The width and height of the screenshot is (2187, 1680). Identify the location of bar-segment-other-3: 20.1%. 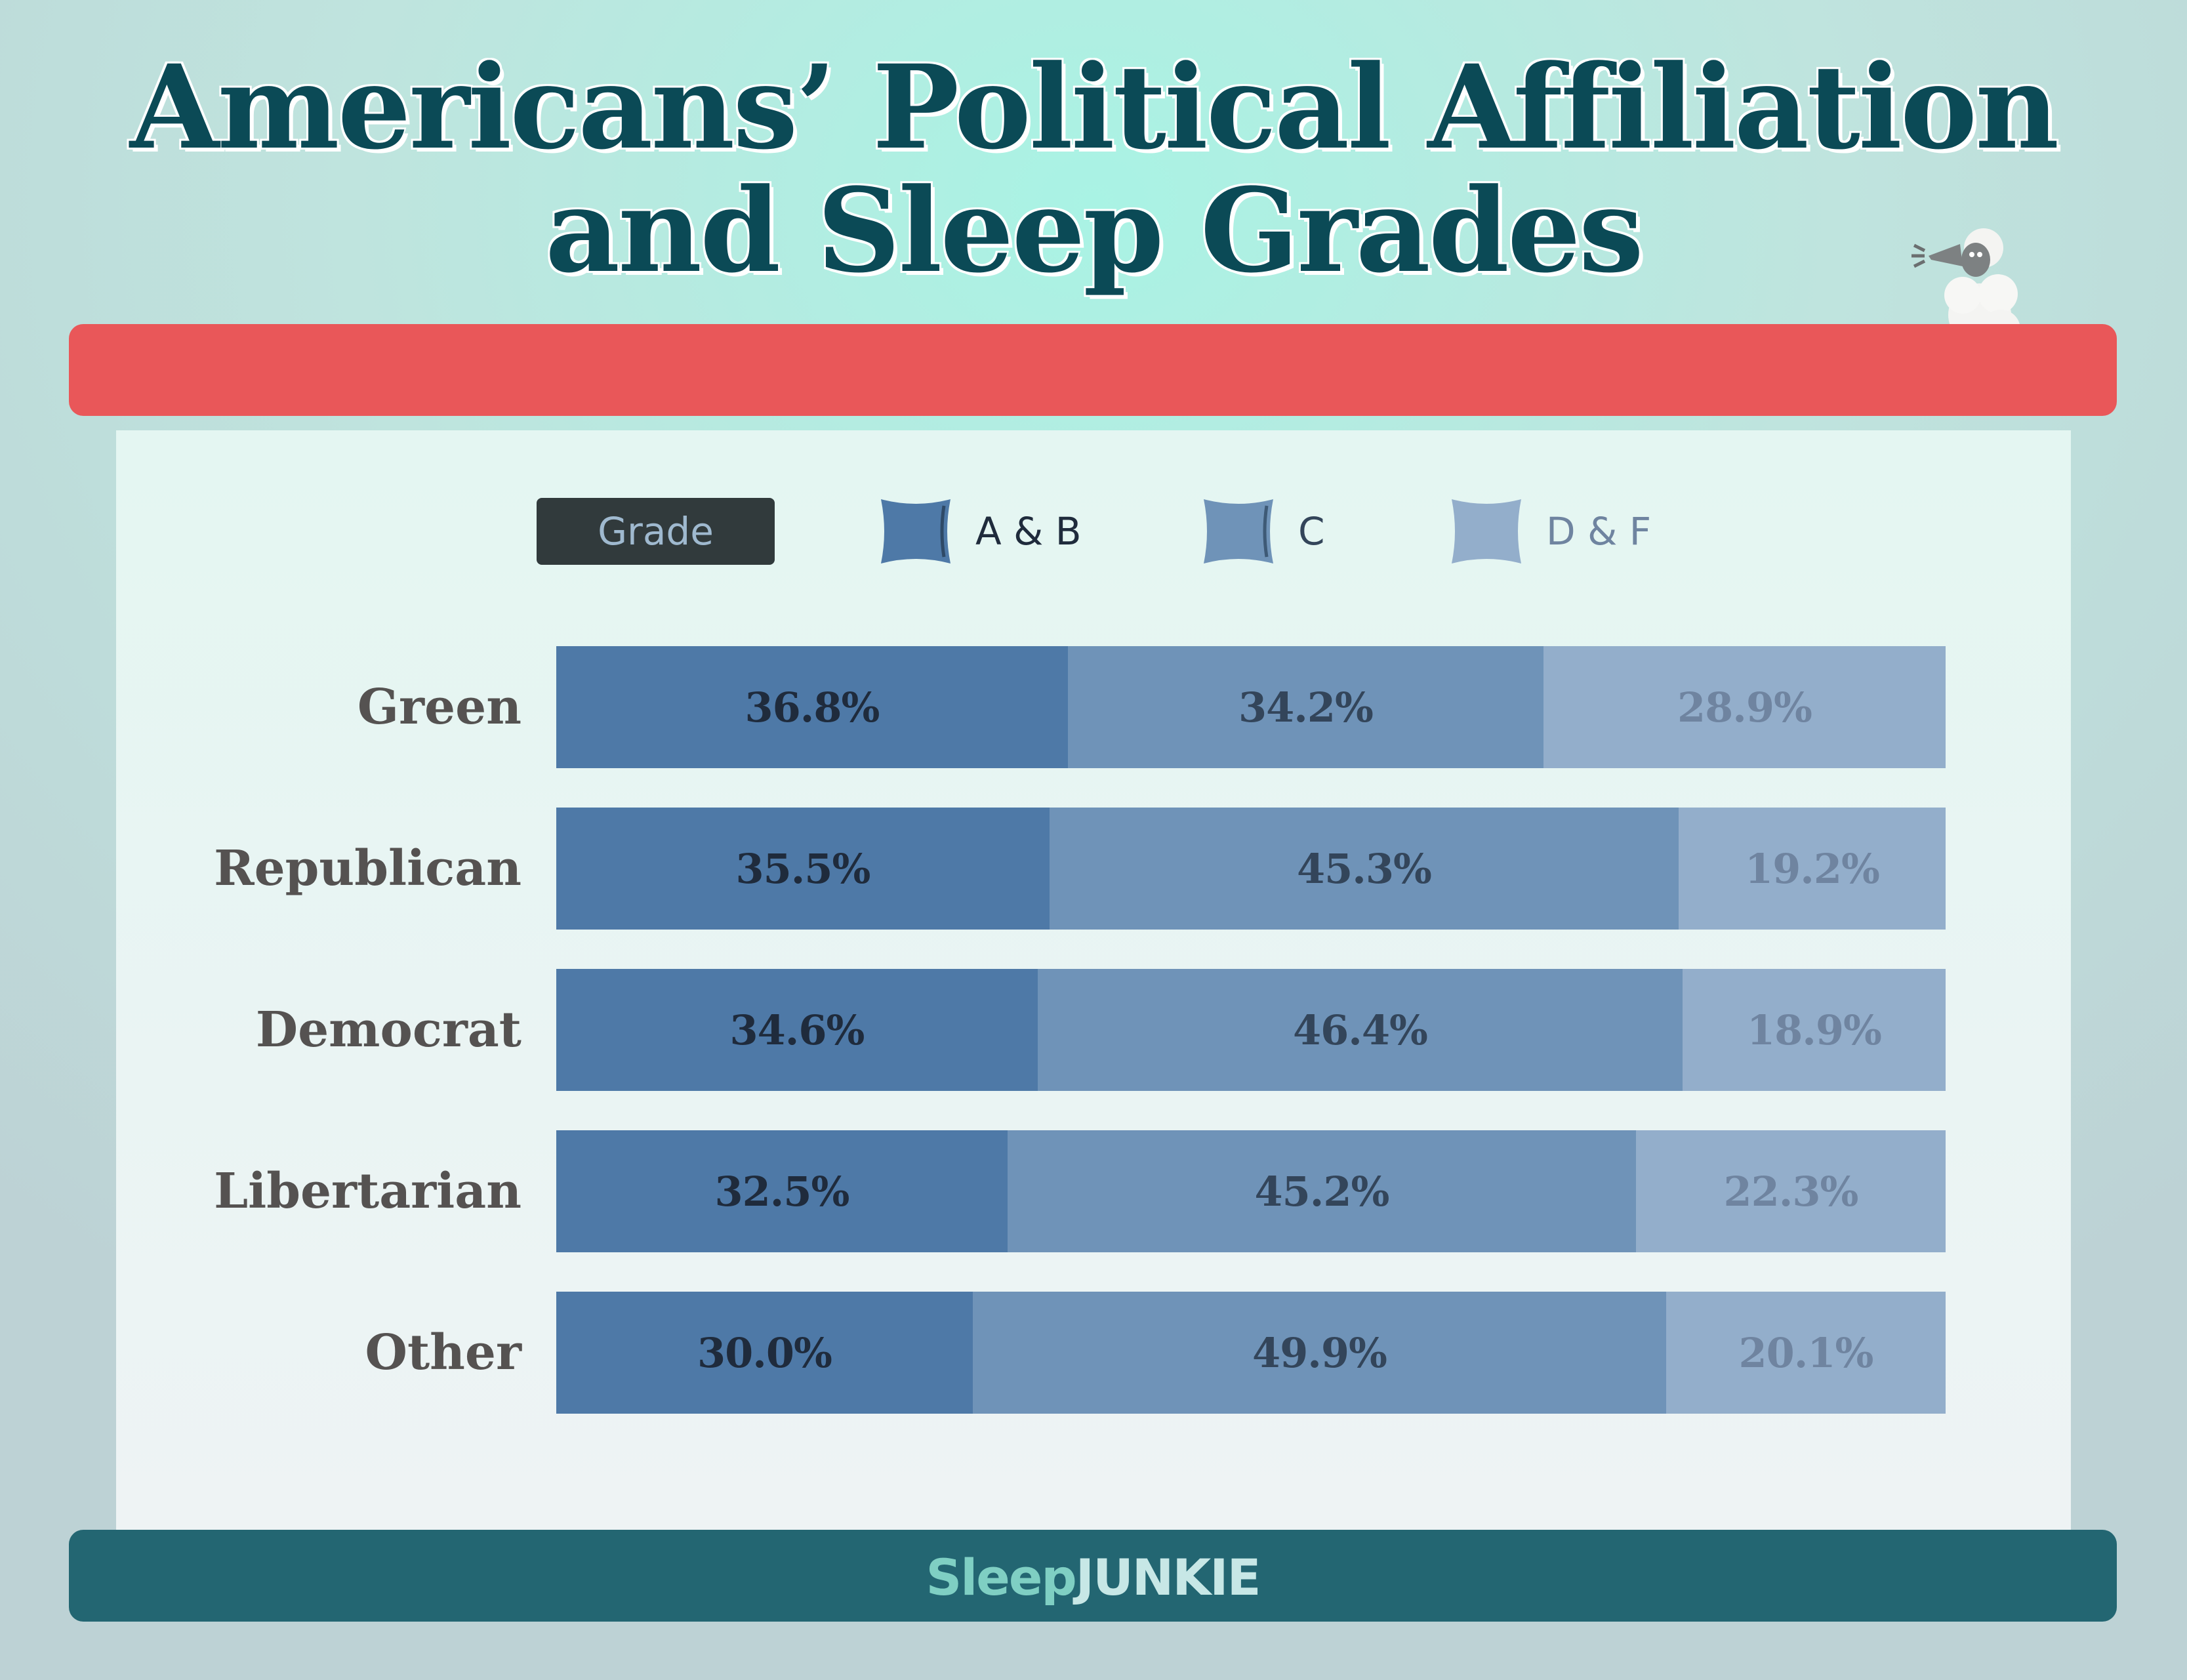
(1806, 1353).